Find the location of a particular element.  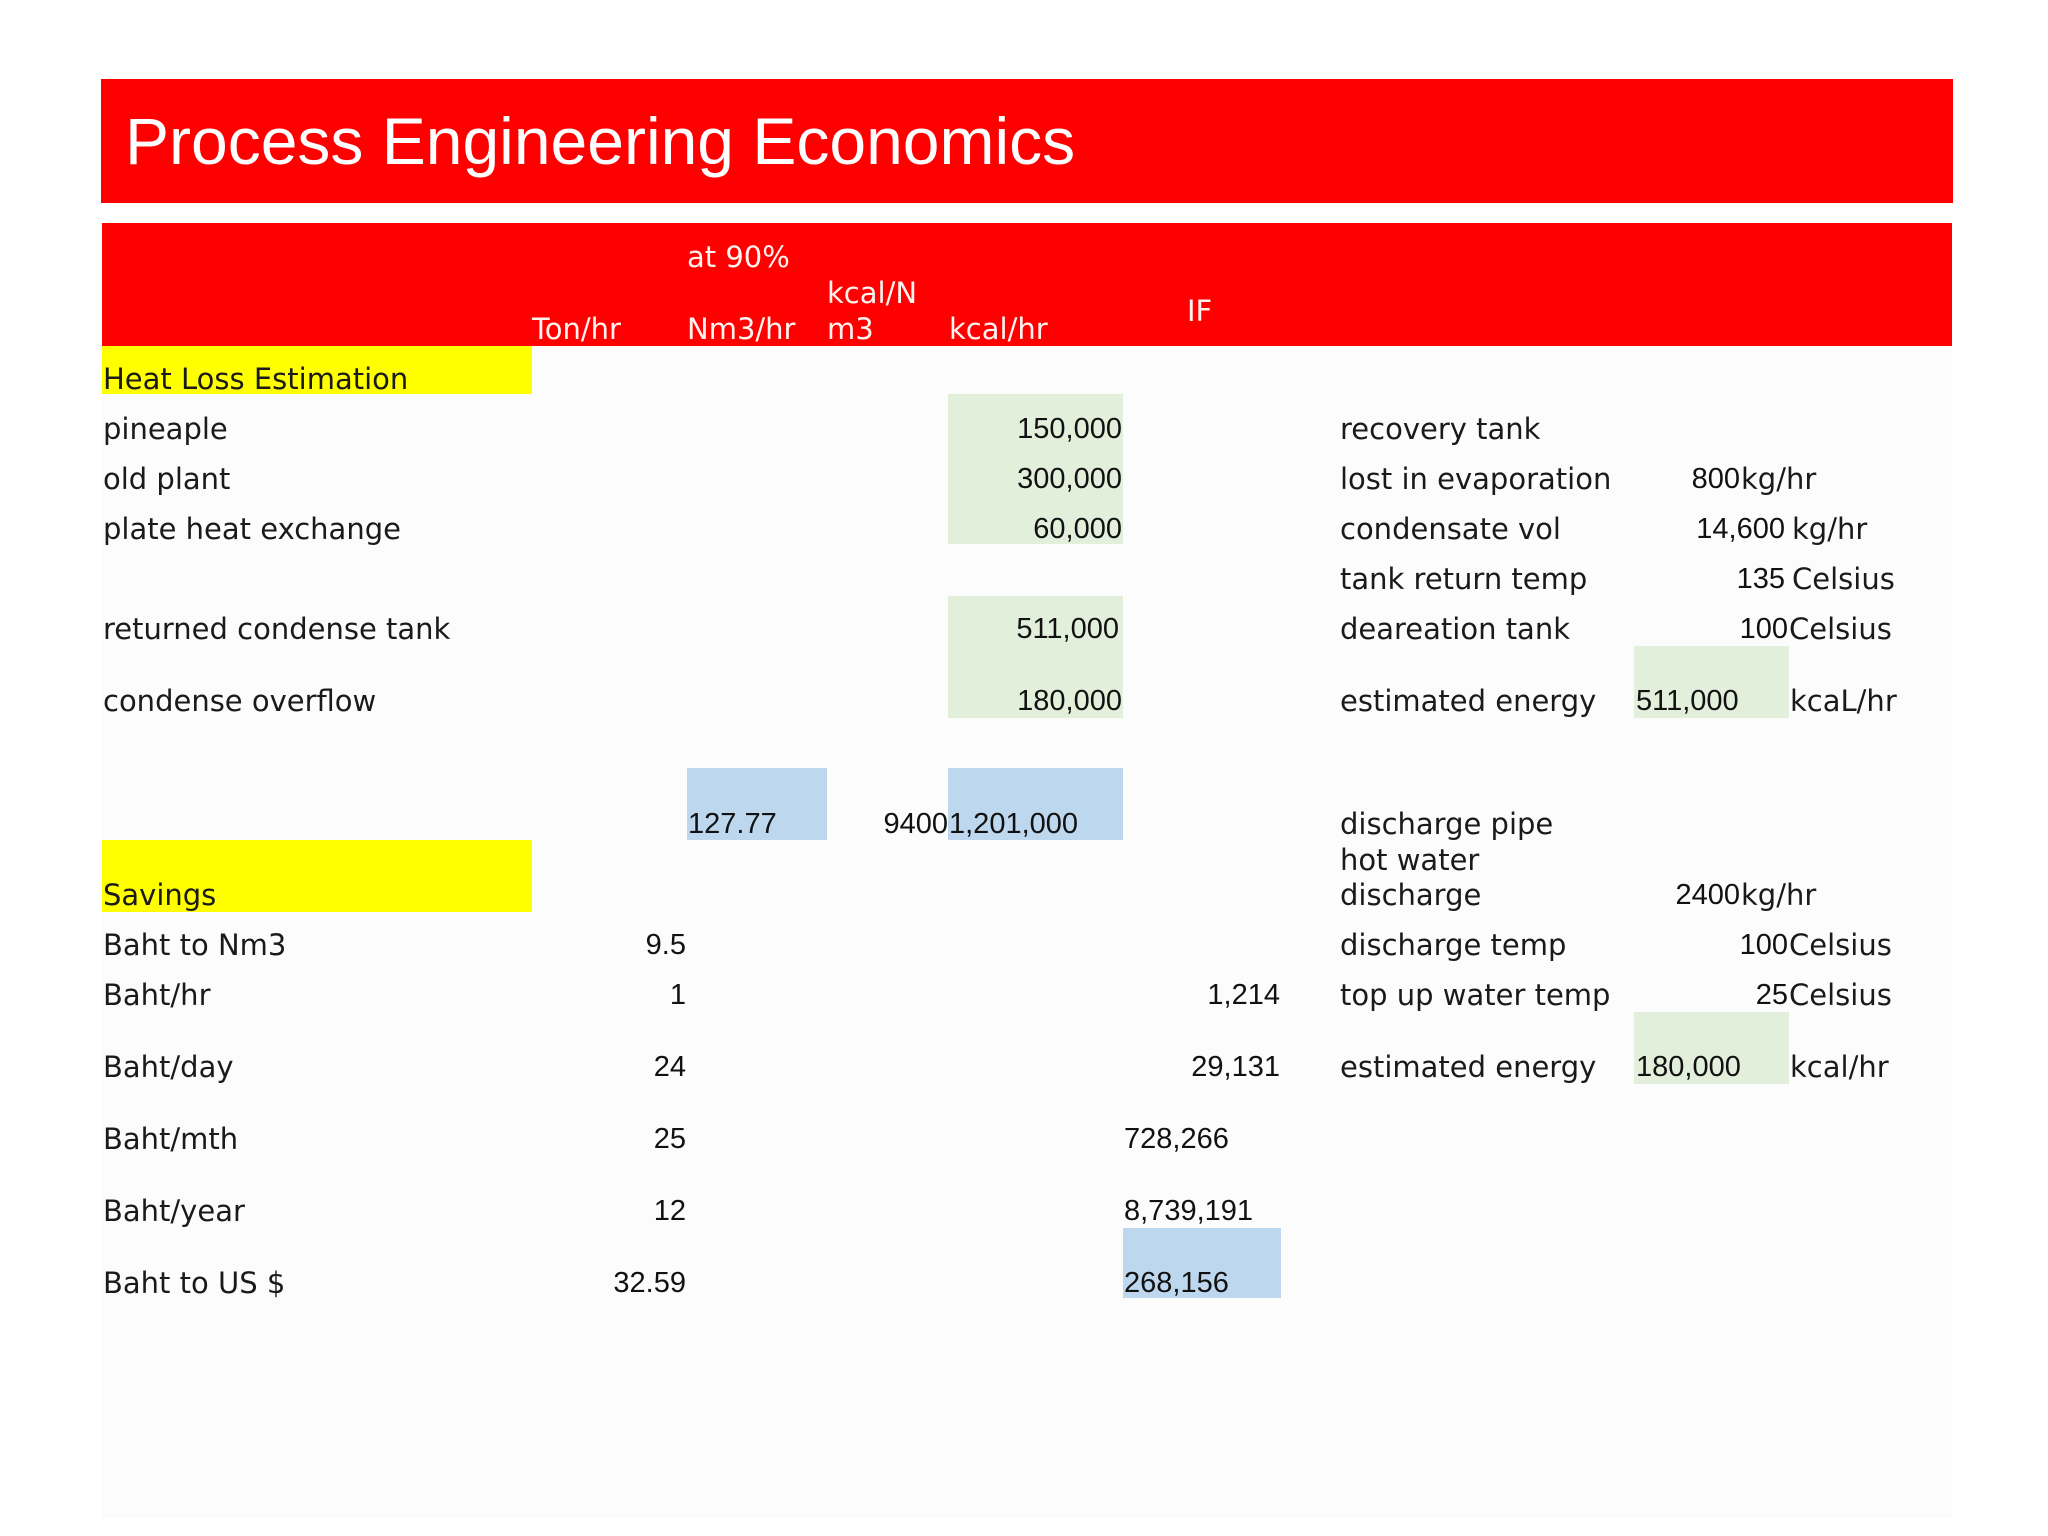

recovery-energy-cell-fill is located at coordinates (1711, 682).